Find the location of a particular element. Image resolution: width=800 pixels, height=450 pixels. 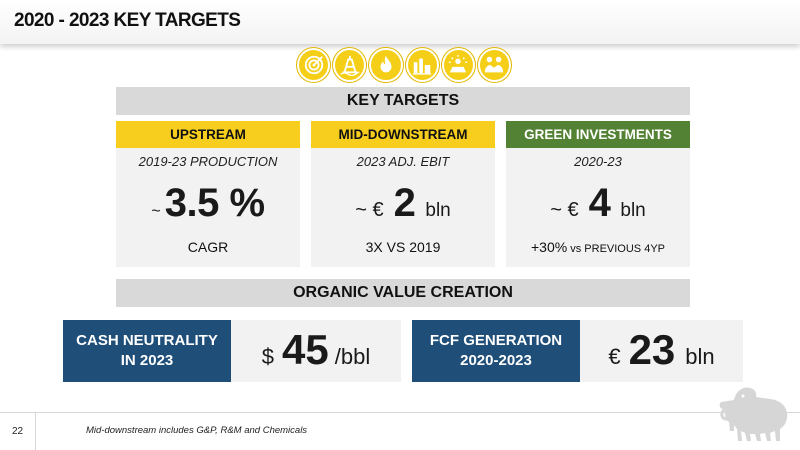

mid-downstream-unit: bln is located at coordinates (438, 210).